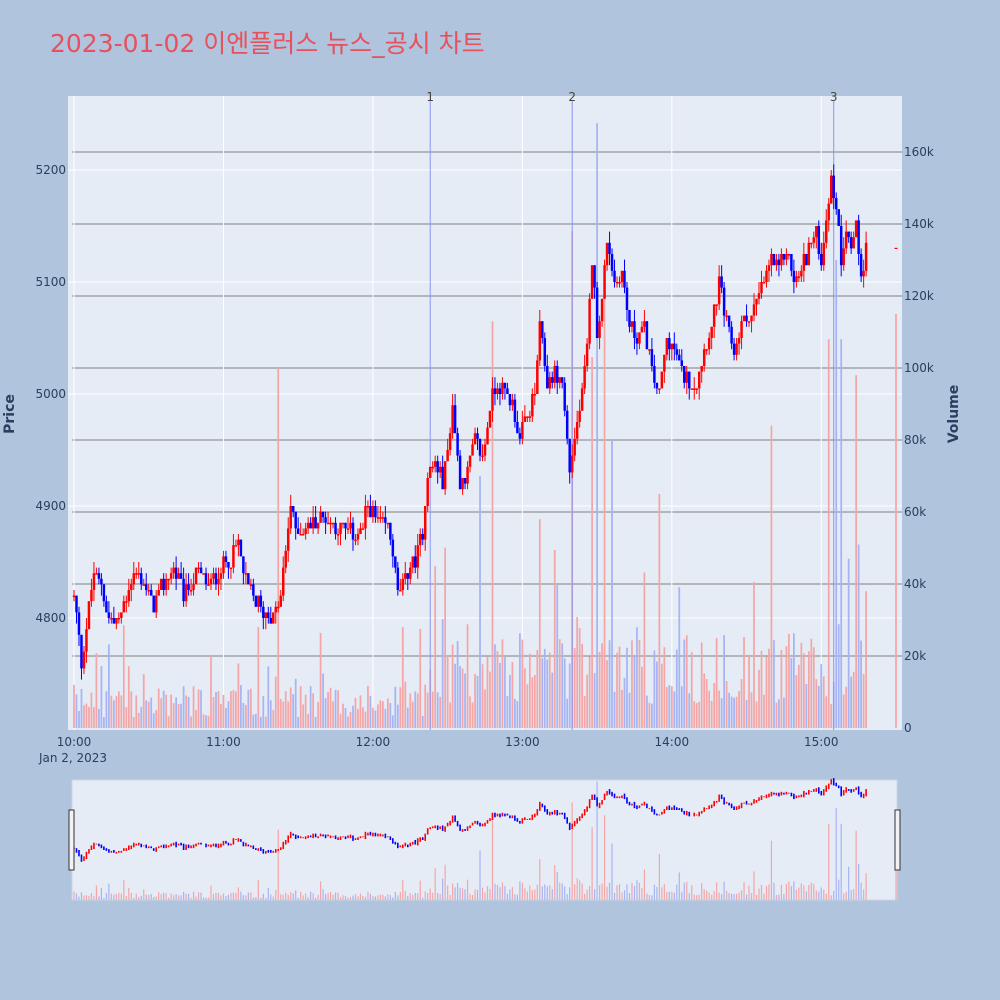 The height and width of the screenshot is (1000, 1000). What do you see at coordinates (897, 840) in the screenshot?
I see `range-slider-right-handle` at bounding box center [897, 840].